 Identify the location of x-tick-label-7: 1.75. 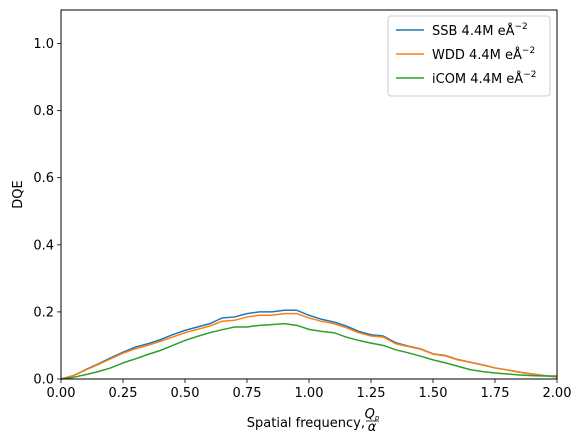
(495, 393).